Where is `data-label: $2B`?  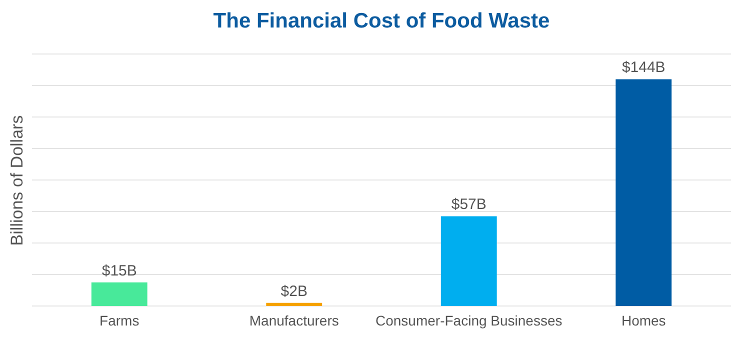
data-label: $2B is located at coordinates (294, 291).